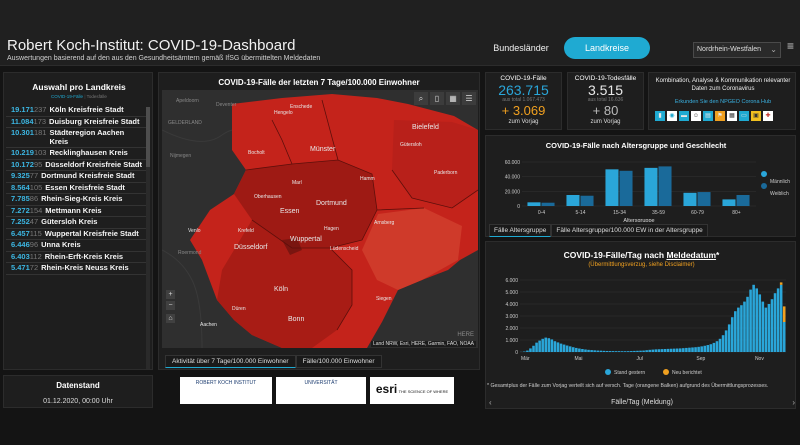 This screenshot has width=800, height=445. Describe the element at coordinates (292, 246) in the screenshot. I see `region-wuppertal` at that location.